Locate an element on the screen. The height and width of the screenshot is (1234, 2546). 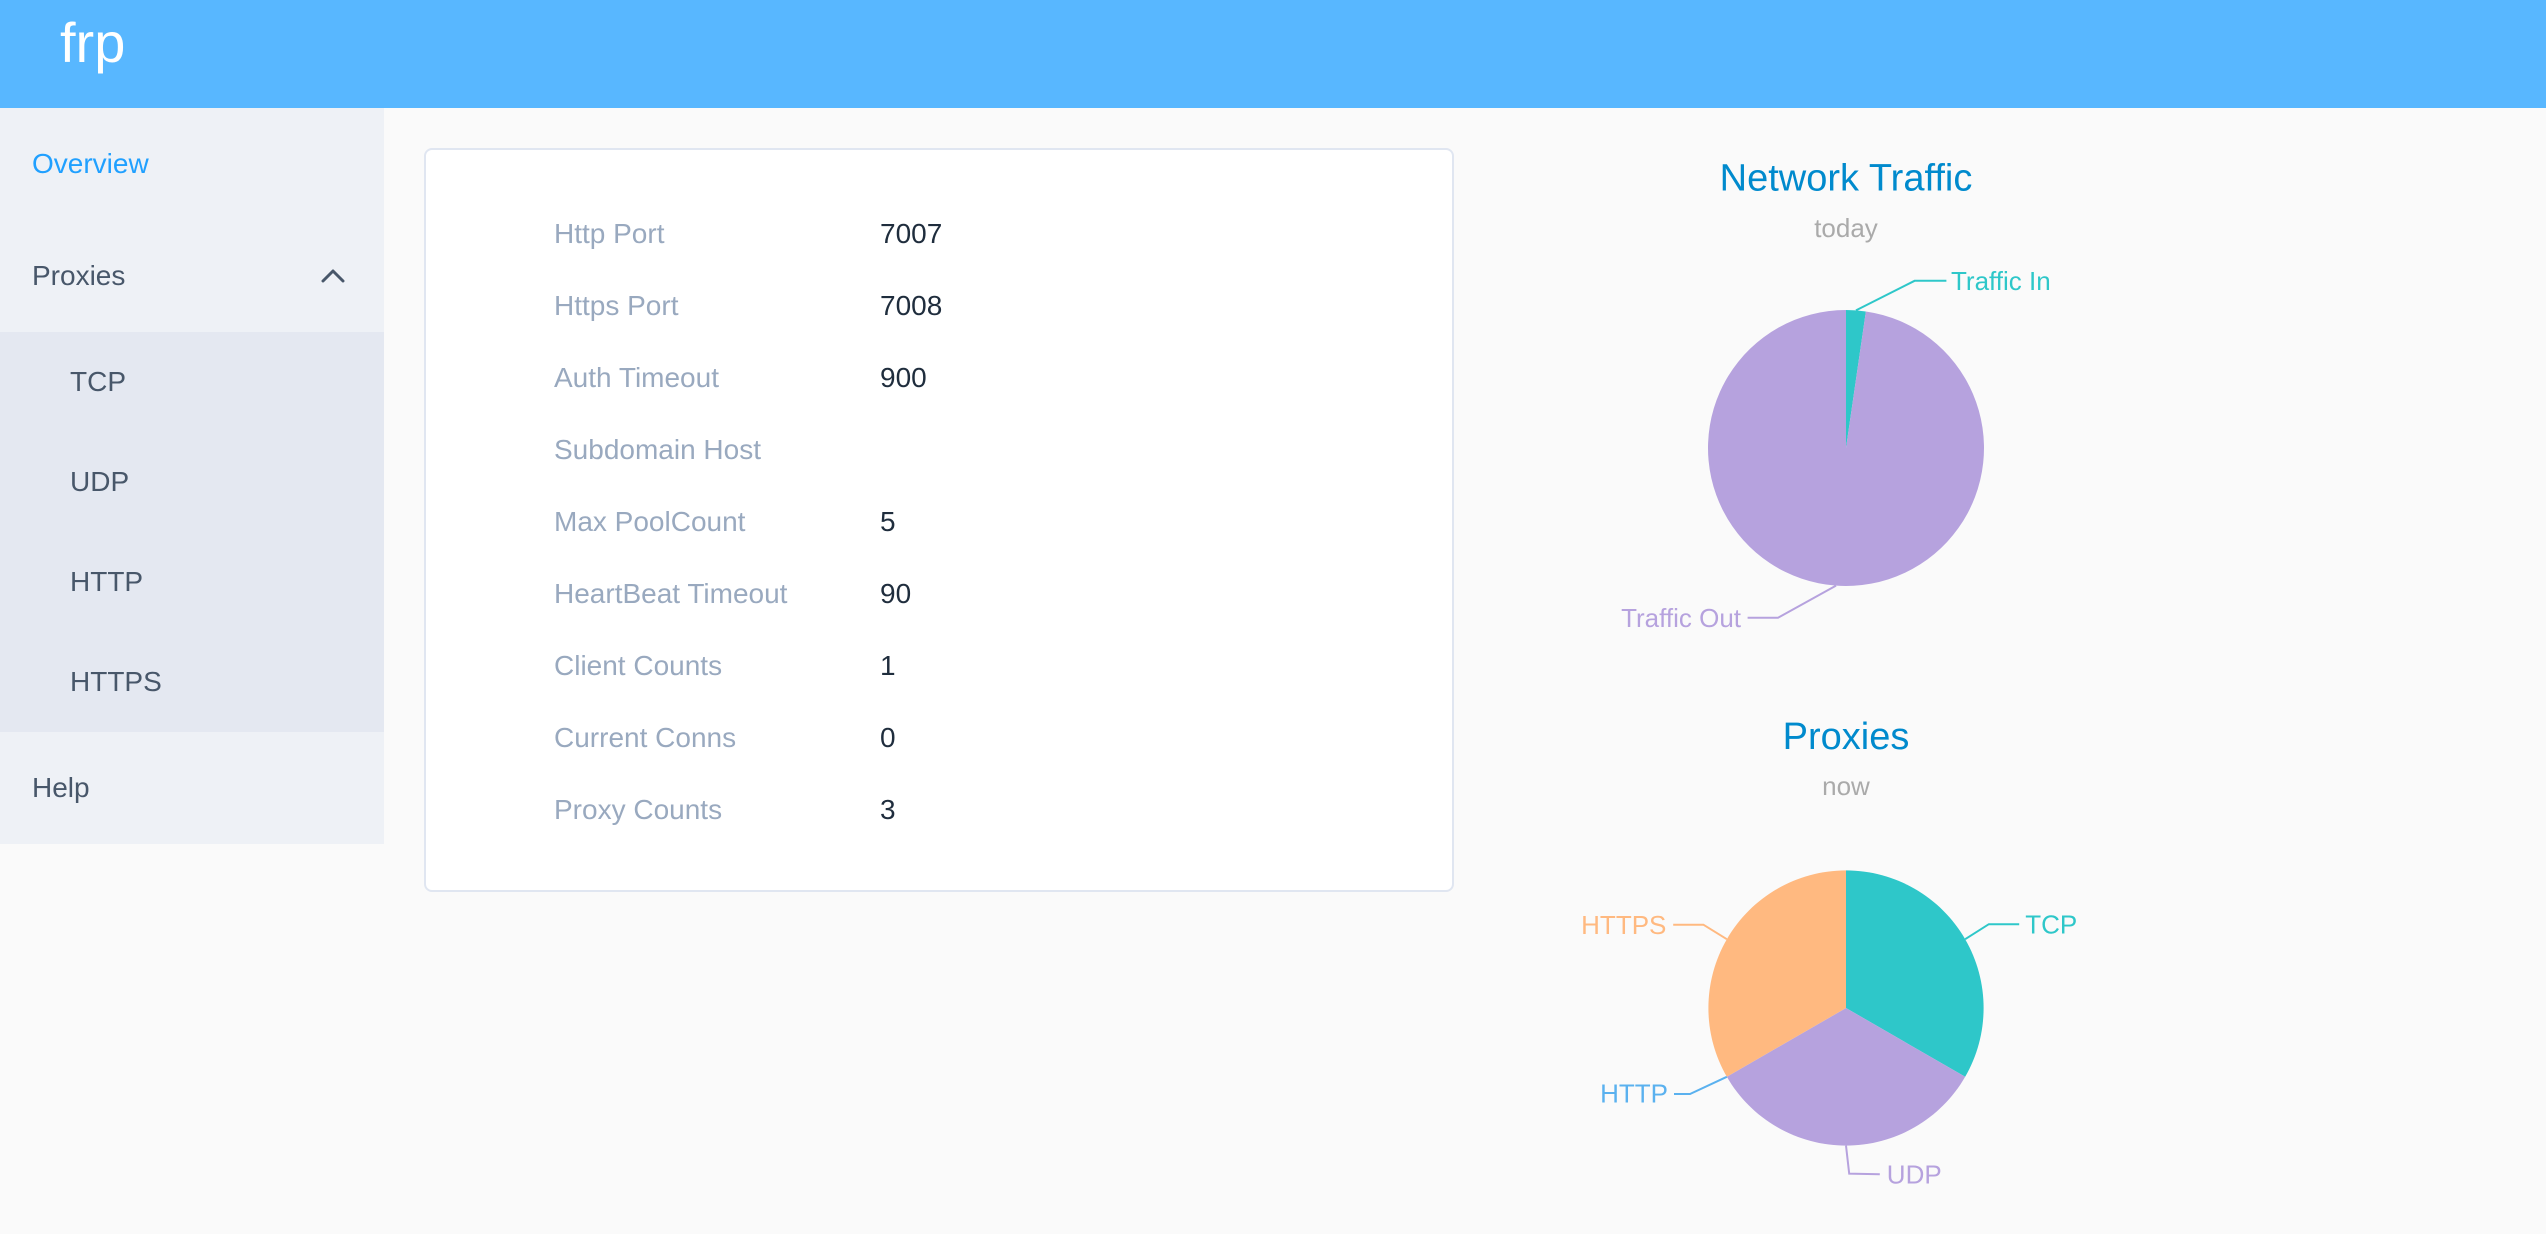
sidebar-item-udp: UDP is located at coordinates (192, 482).